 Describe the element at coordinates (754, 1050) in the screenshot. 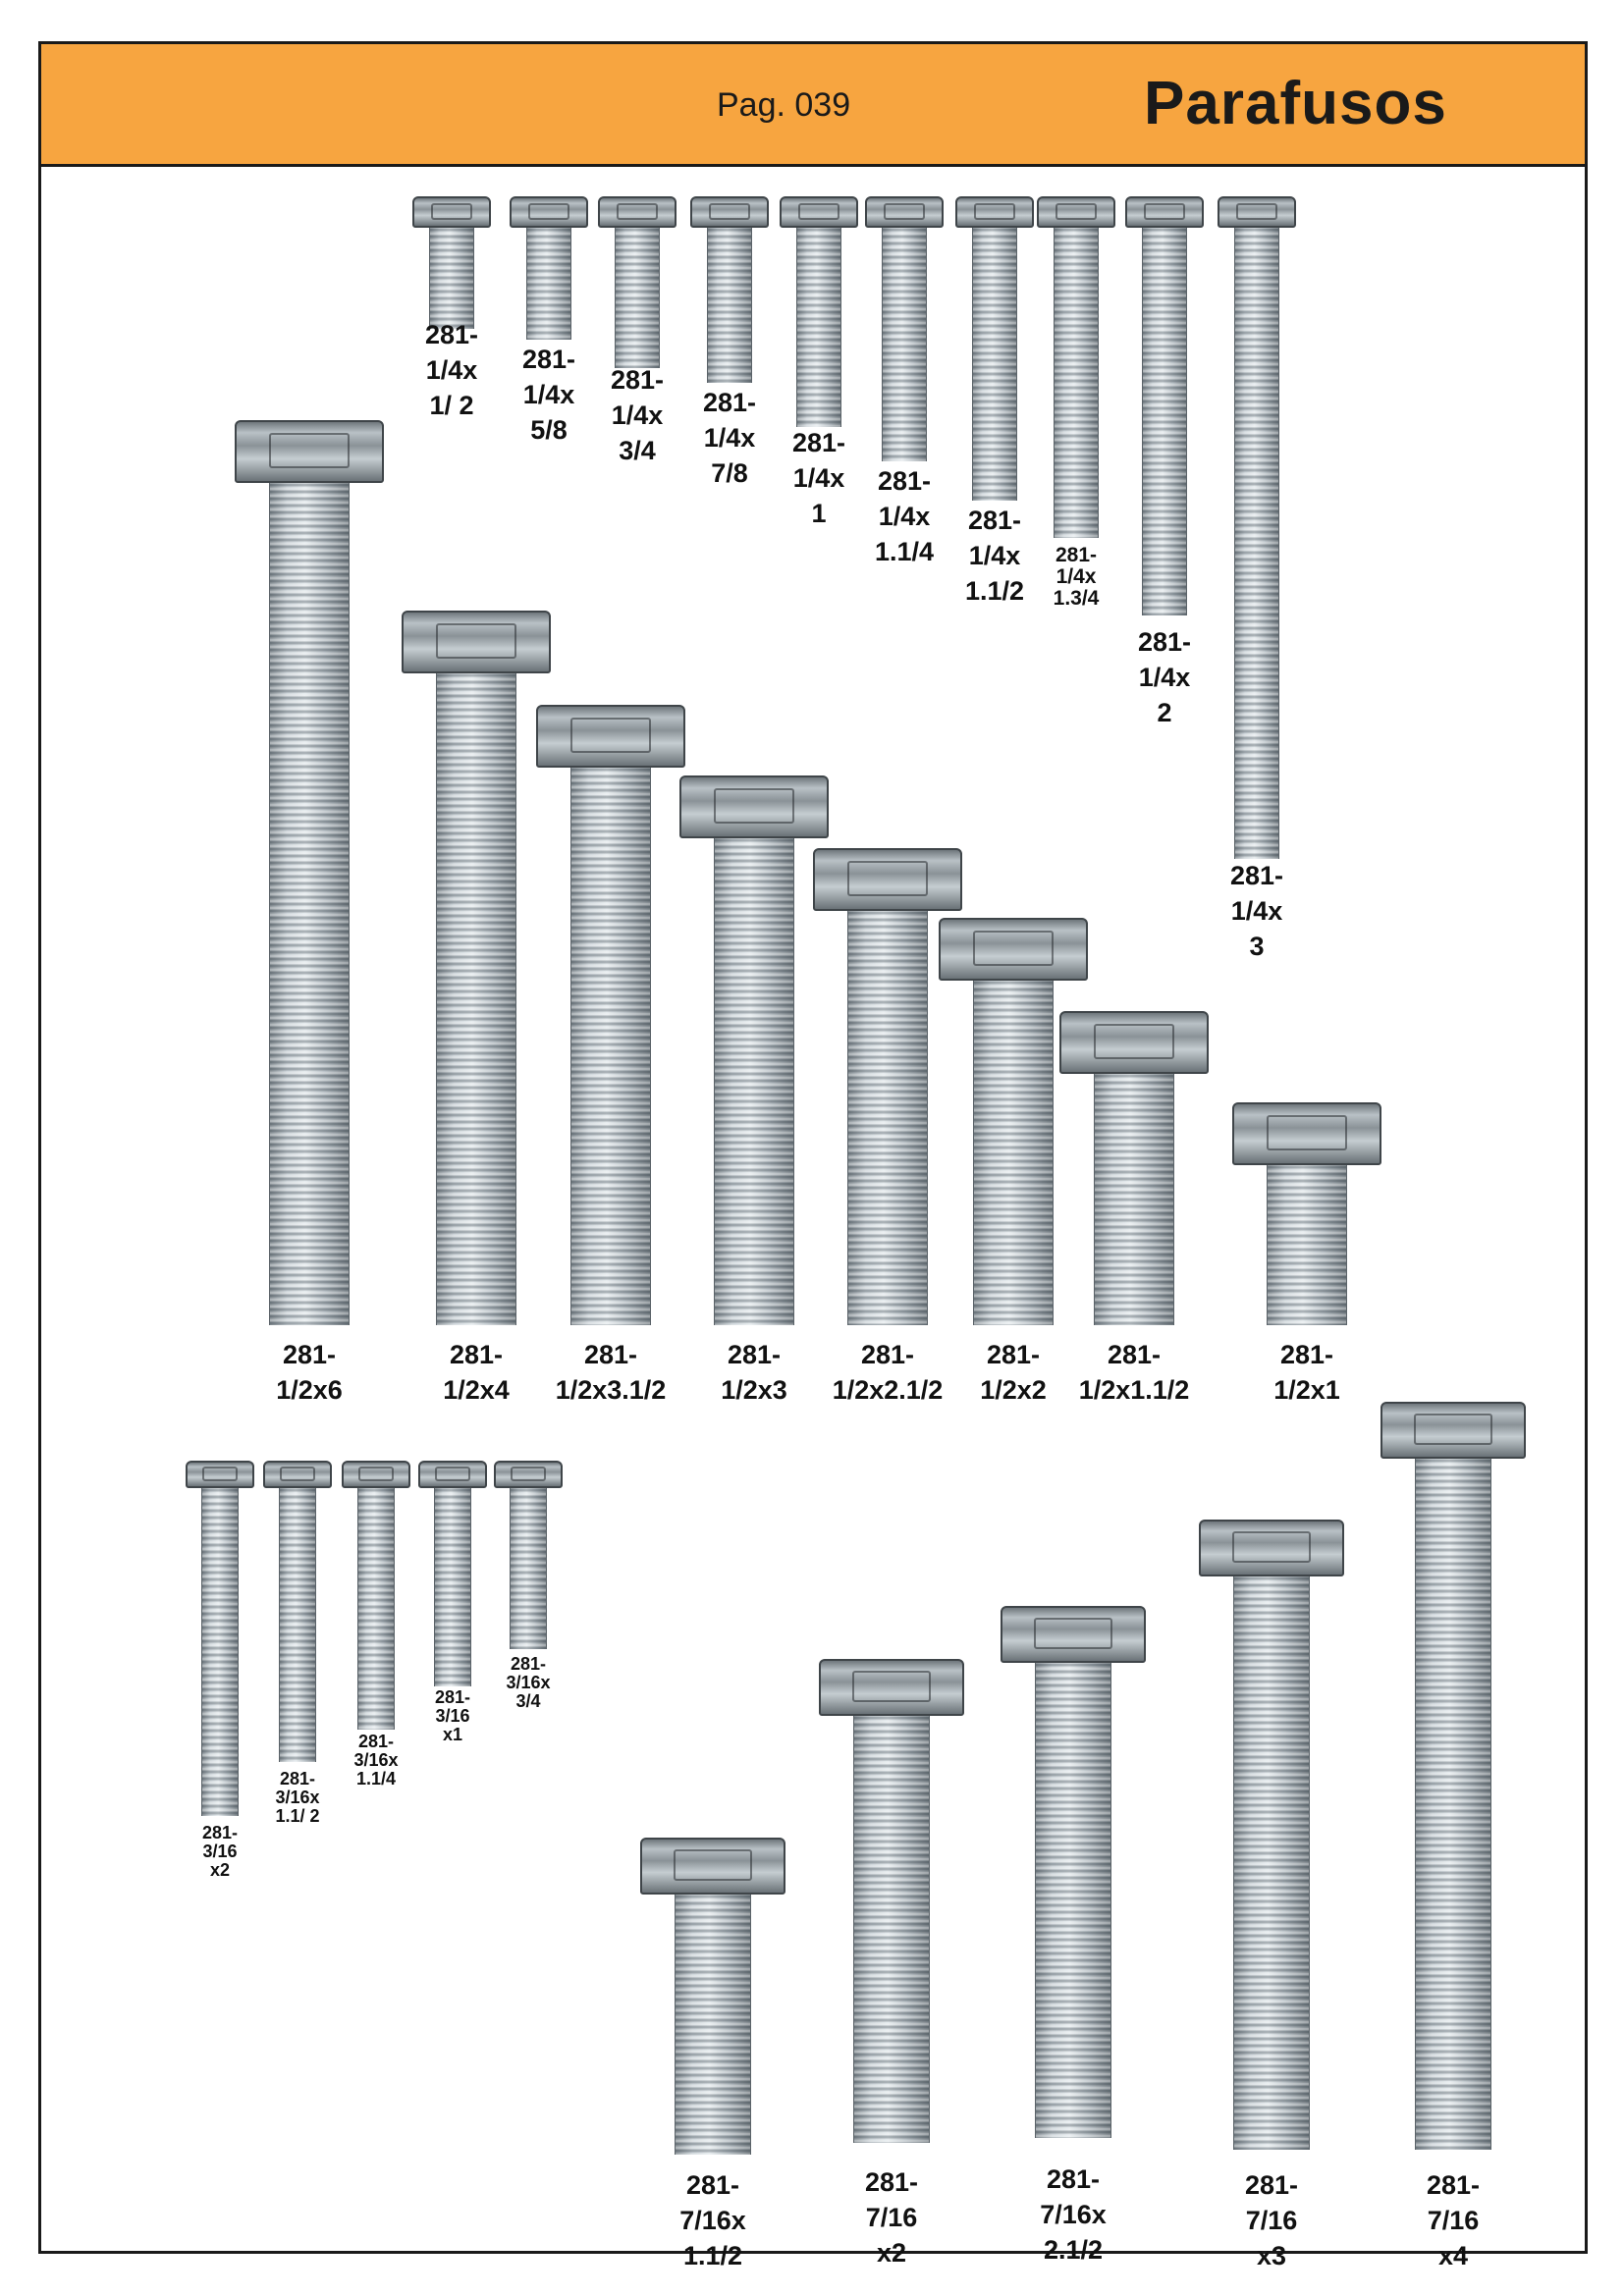

I see `bolt-281-1-2x3` at that location.